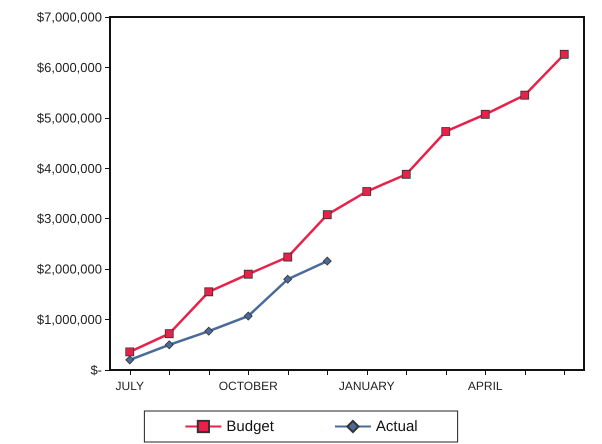 This screenshot has height=444, width=602. I want to click on x-tick-label: JANUARY, so click(366, 386).